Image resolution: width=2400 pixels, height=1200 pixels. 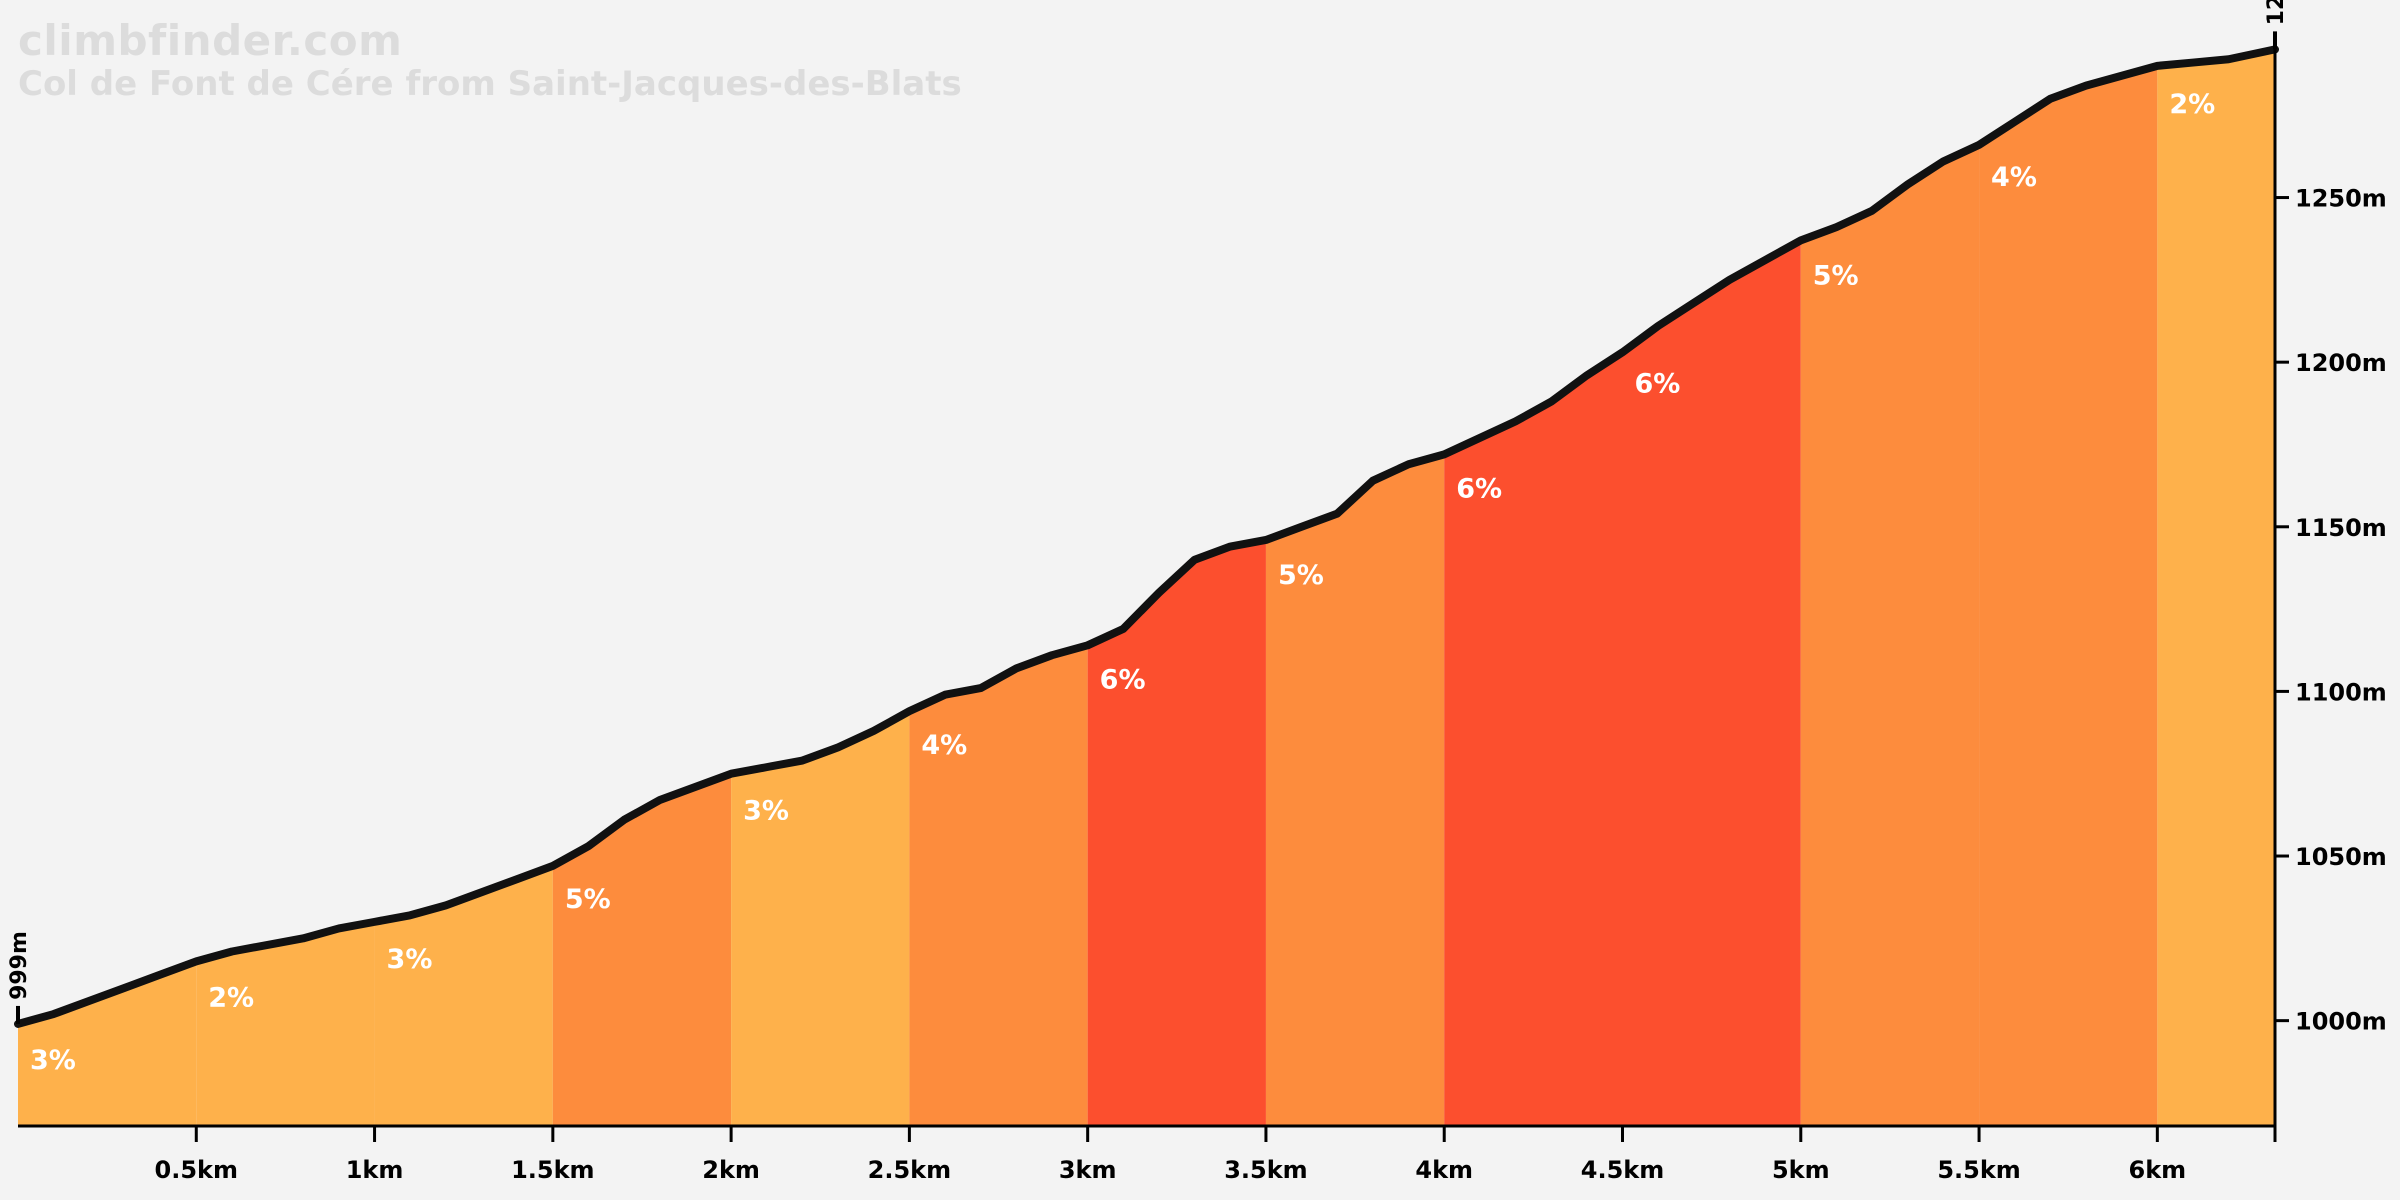 I want to click on x-tick-label-11: 6km, so click(x=2158, y=1170).